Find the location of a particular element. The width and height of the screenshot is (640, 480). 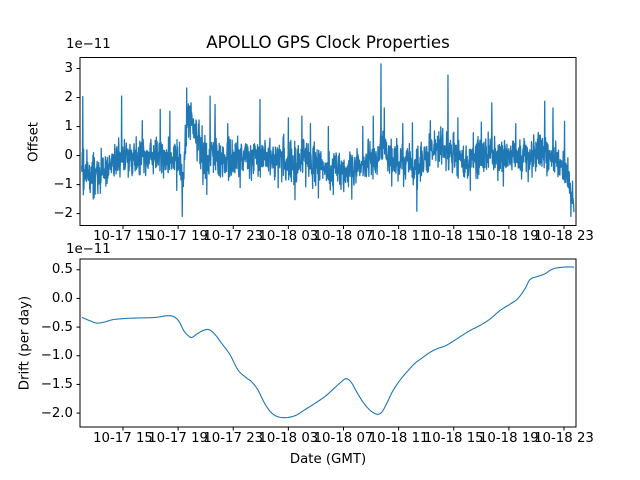

y-tick-label: −2.0 is located at coordinates (56, 413).